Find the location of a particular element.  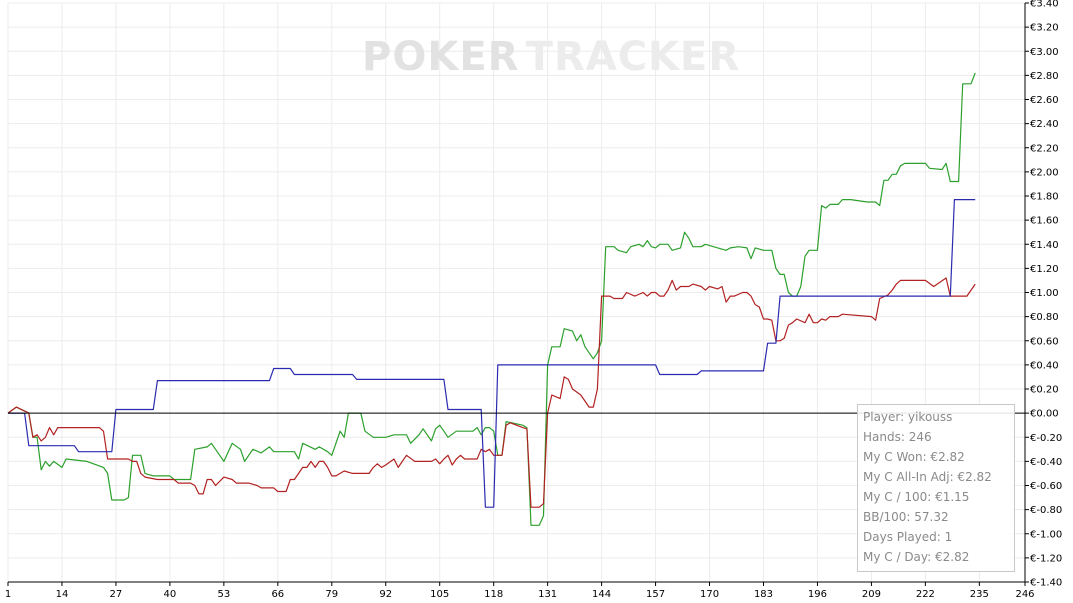

y-tick-label: €2.80 is located at coordinates (1044, 76).